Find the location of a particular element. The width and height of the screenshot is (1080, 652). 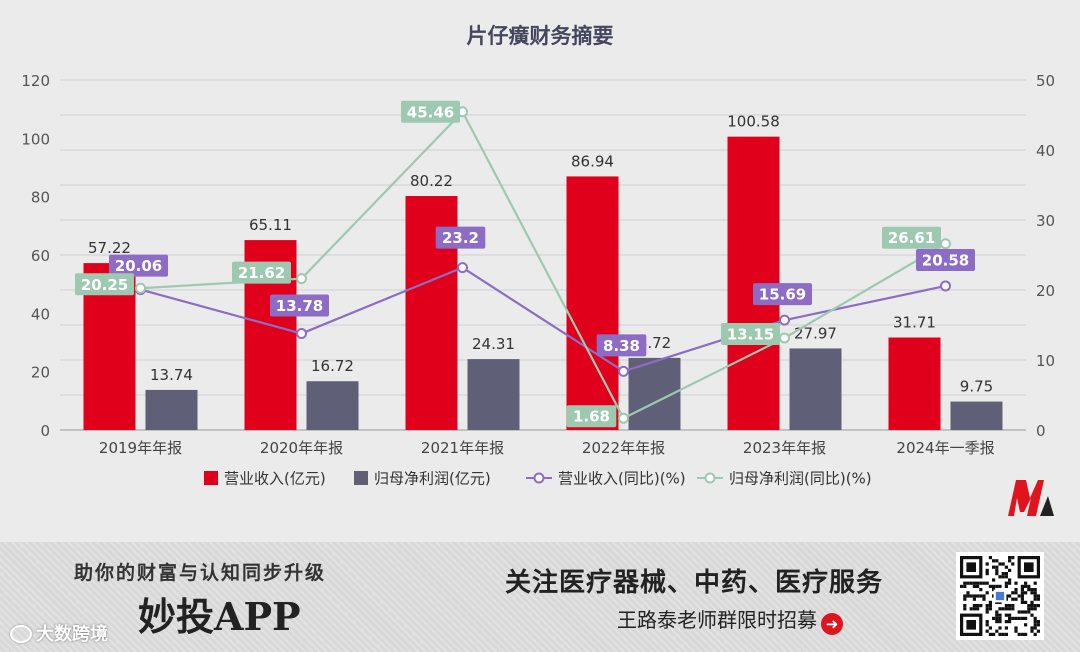

line-data-label: 23.2 is located at coordinates (460, 238).